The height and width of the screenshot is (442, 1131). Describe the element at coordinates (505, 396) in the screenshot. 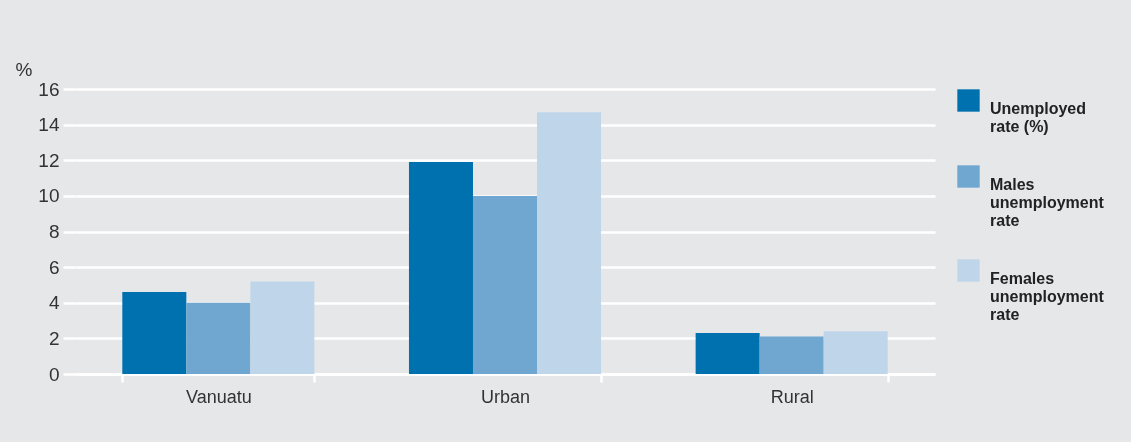

I see `x-tick-label: Urban` at that location.